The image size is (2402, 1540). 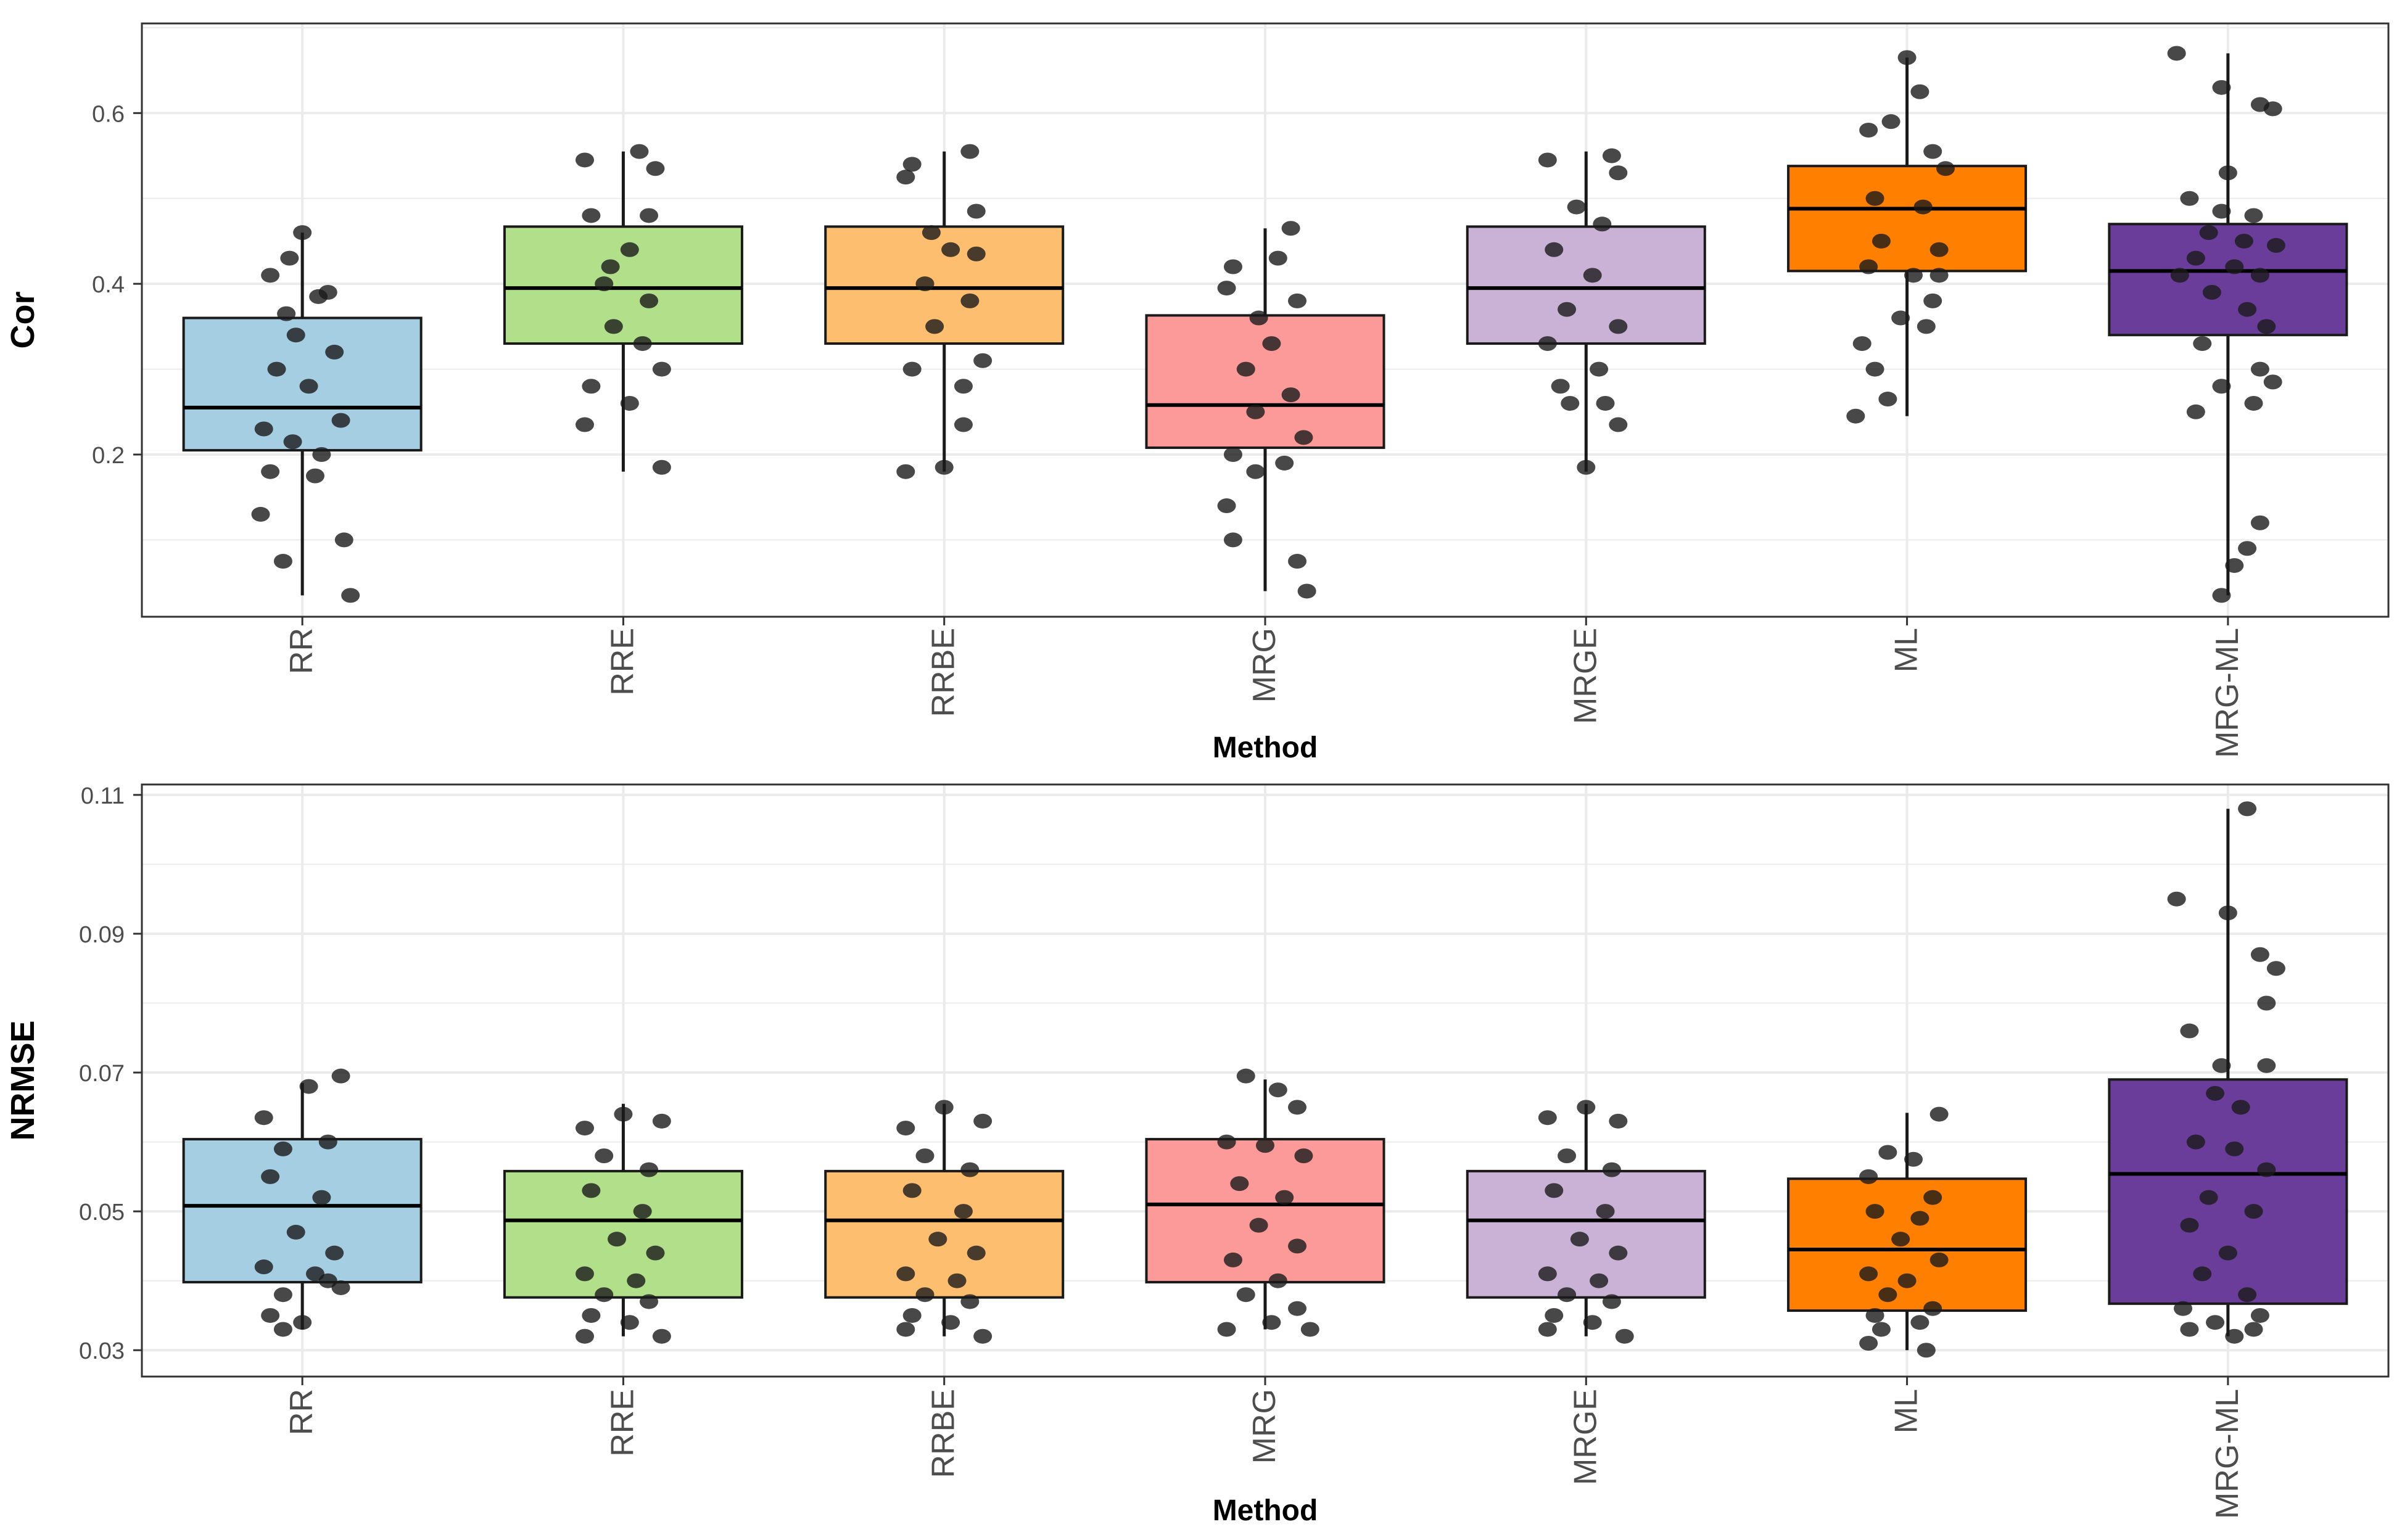 I want to click on nrmse-box-mrg, so click(x=1265, y=1210).